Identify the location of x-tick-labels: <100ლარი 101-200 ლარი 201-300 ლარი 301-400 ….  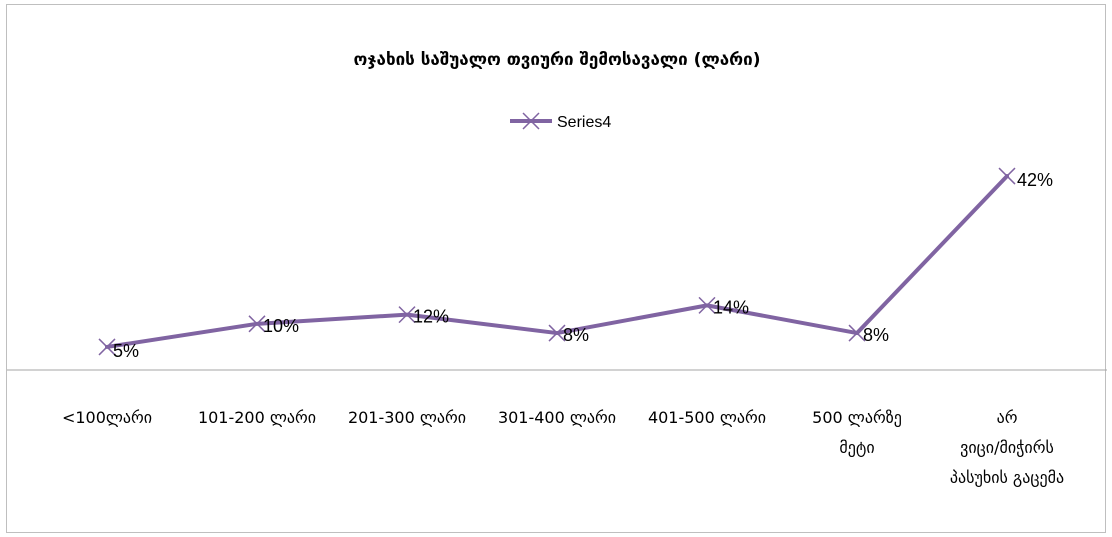
(563, 447).